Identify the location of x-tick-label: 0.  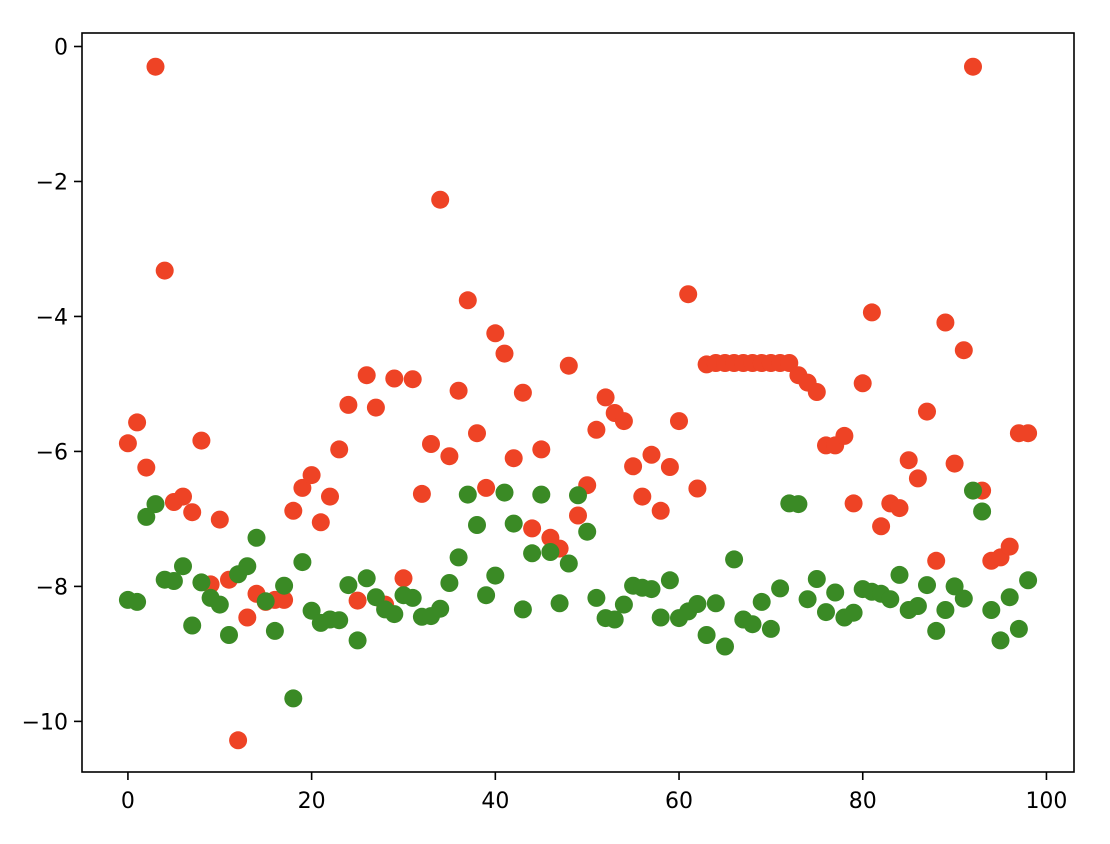
(128, 801).